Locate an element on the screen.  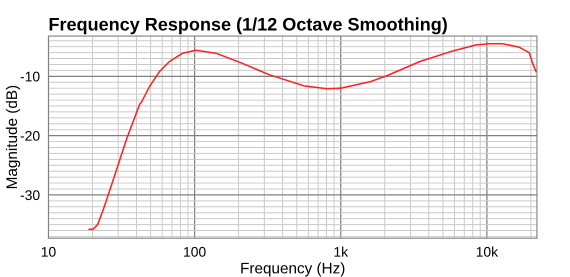
y-axis-title: Magnitude (dB) is located at coordinates (13, 137).